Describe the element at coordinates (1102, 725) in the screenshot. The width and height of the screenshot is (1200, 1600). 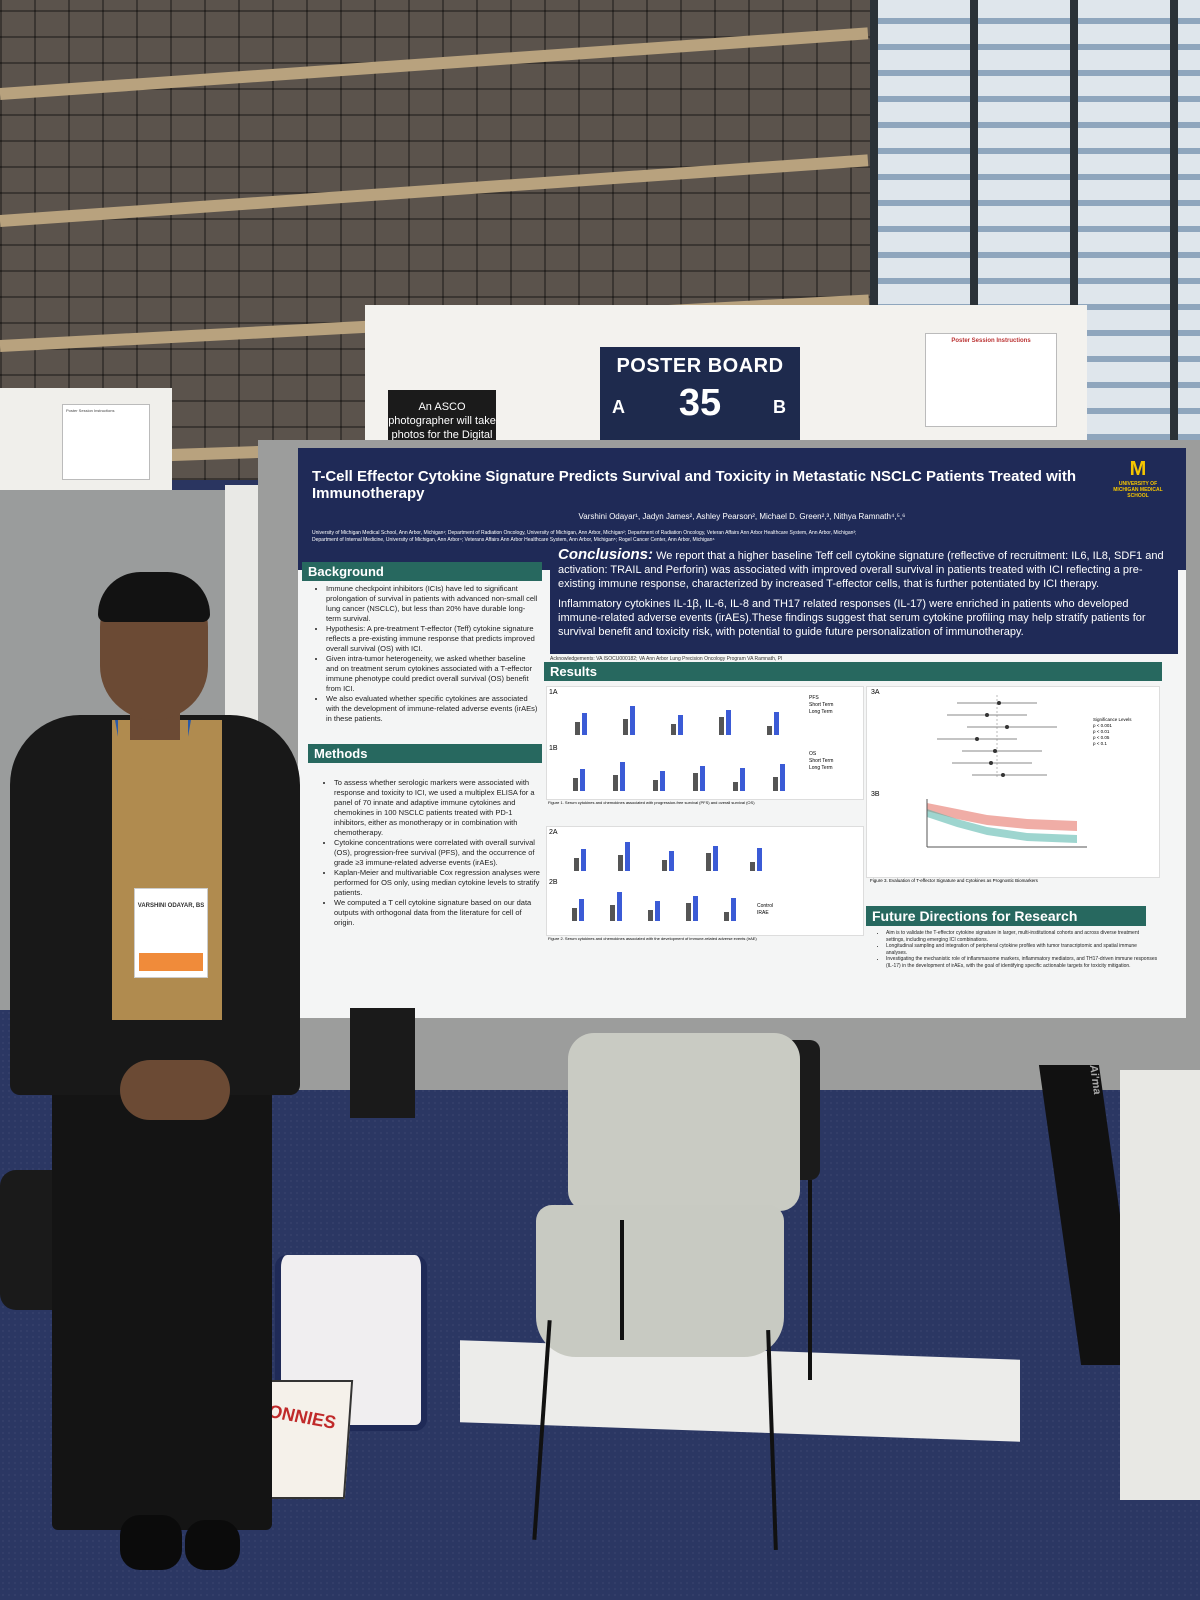
I see `sig-item: p < 0.001` at that location.